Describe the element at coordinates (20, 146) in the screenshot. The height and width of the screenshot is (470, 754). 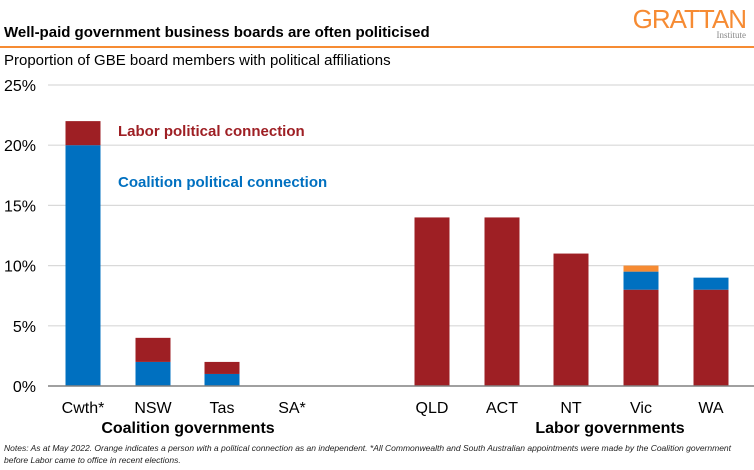
I see `y-tick-label: 20%` at that location.